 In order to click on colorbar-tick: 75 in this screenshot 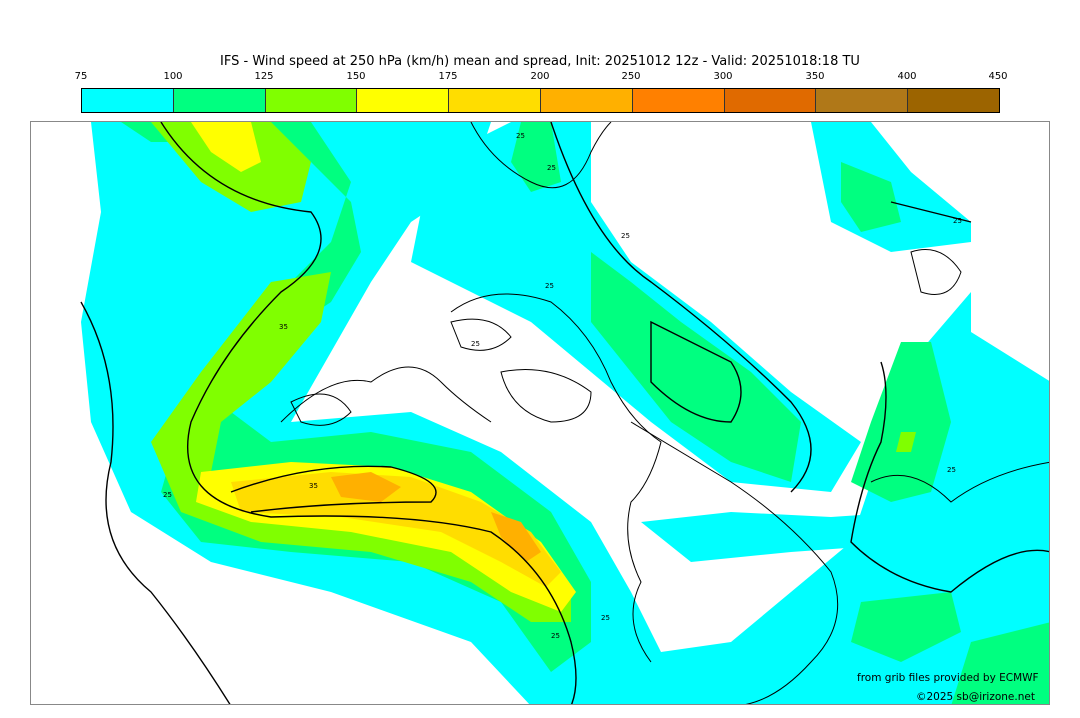, I will do `click(81, 76)`.